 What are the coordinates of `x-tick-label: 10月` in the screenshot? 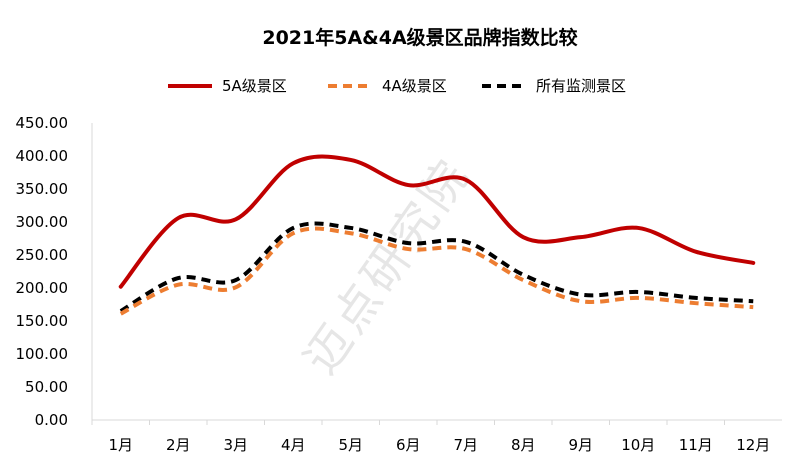 It's located at (638, 445).